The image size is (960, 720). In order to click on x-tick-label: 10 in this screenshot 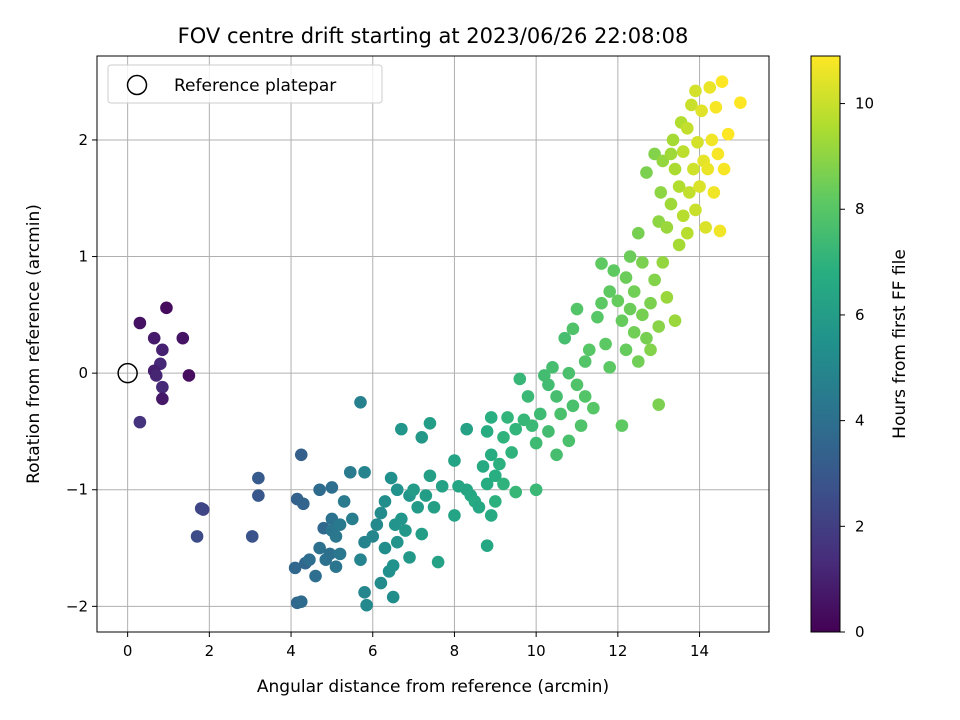, I will do `click(536, 651)`.